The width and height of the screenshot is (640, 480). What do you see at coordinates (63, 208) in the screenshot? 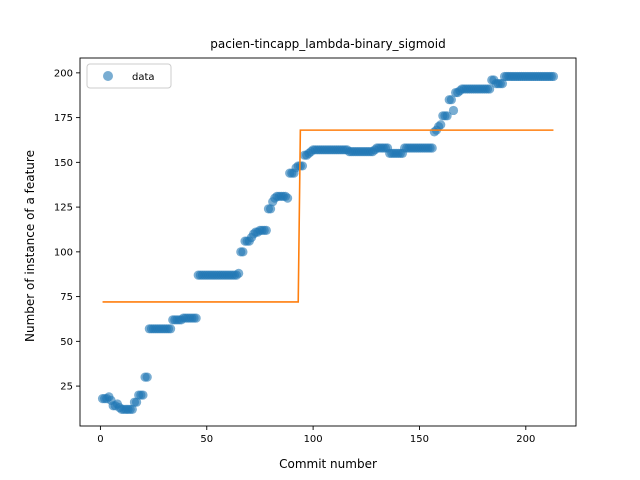
I see `y-tick-label: 125` at bounding box center [63, 208].